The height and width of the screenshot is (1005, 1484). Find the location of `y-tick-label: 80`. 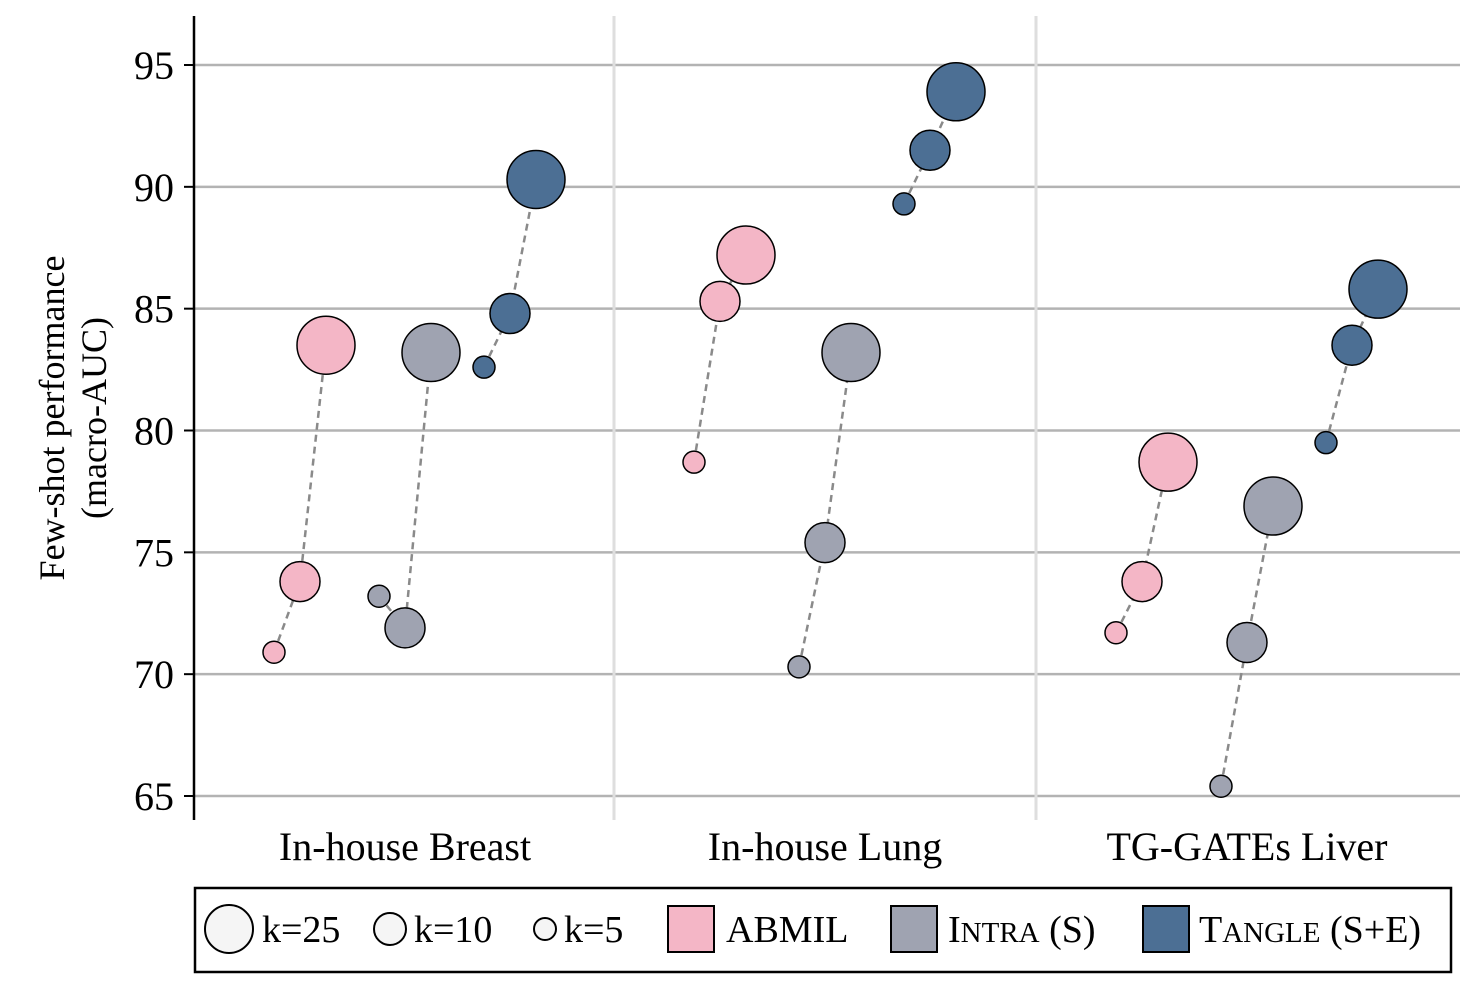

y-tick-label: 80 is located at coordinates (154, 431).